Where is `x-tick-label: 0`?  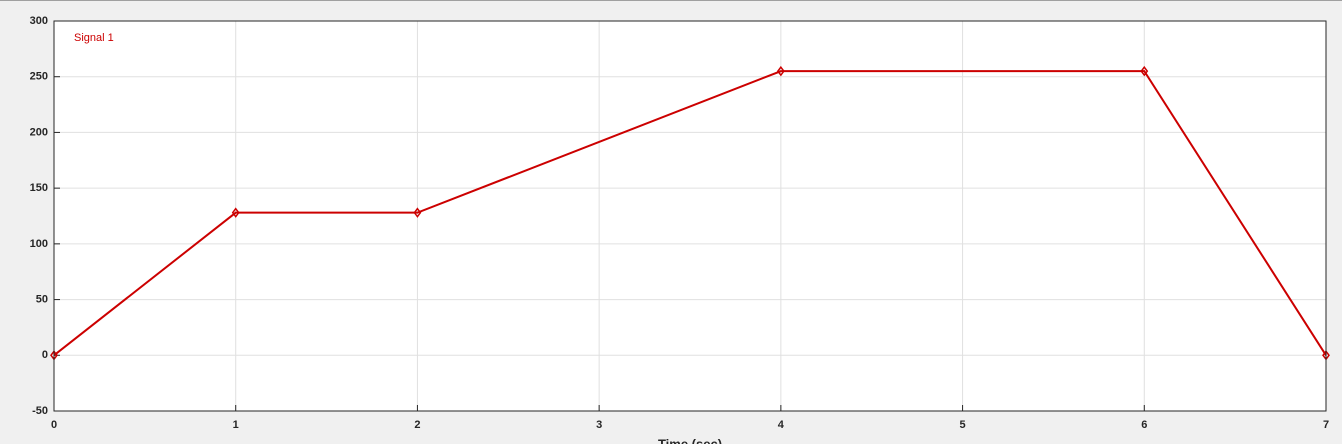
x-tick-label: 0 is located at coordinates (54, 425).